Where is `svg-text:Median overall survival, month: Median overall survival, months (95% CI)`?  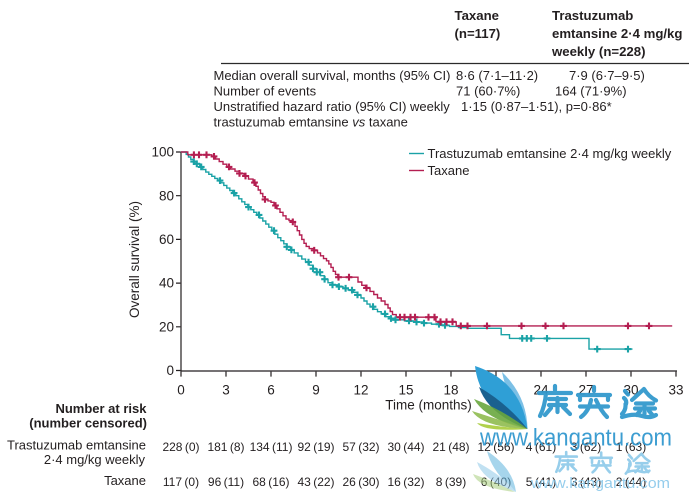 svg-text:Median overall survival, month: Median overall survival, months (95% CI) is located at coordinates (332, 75).